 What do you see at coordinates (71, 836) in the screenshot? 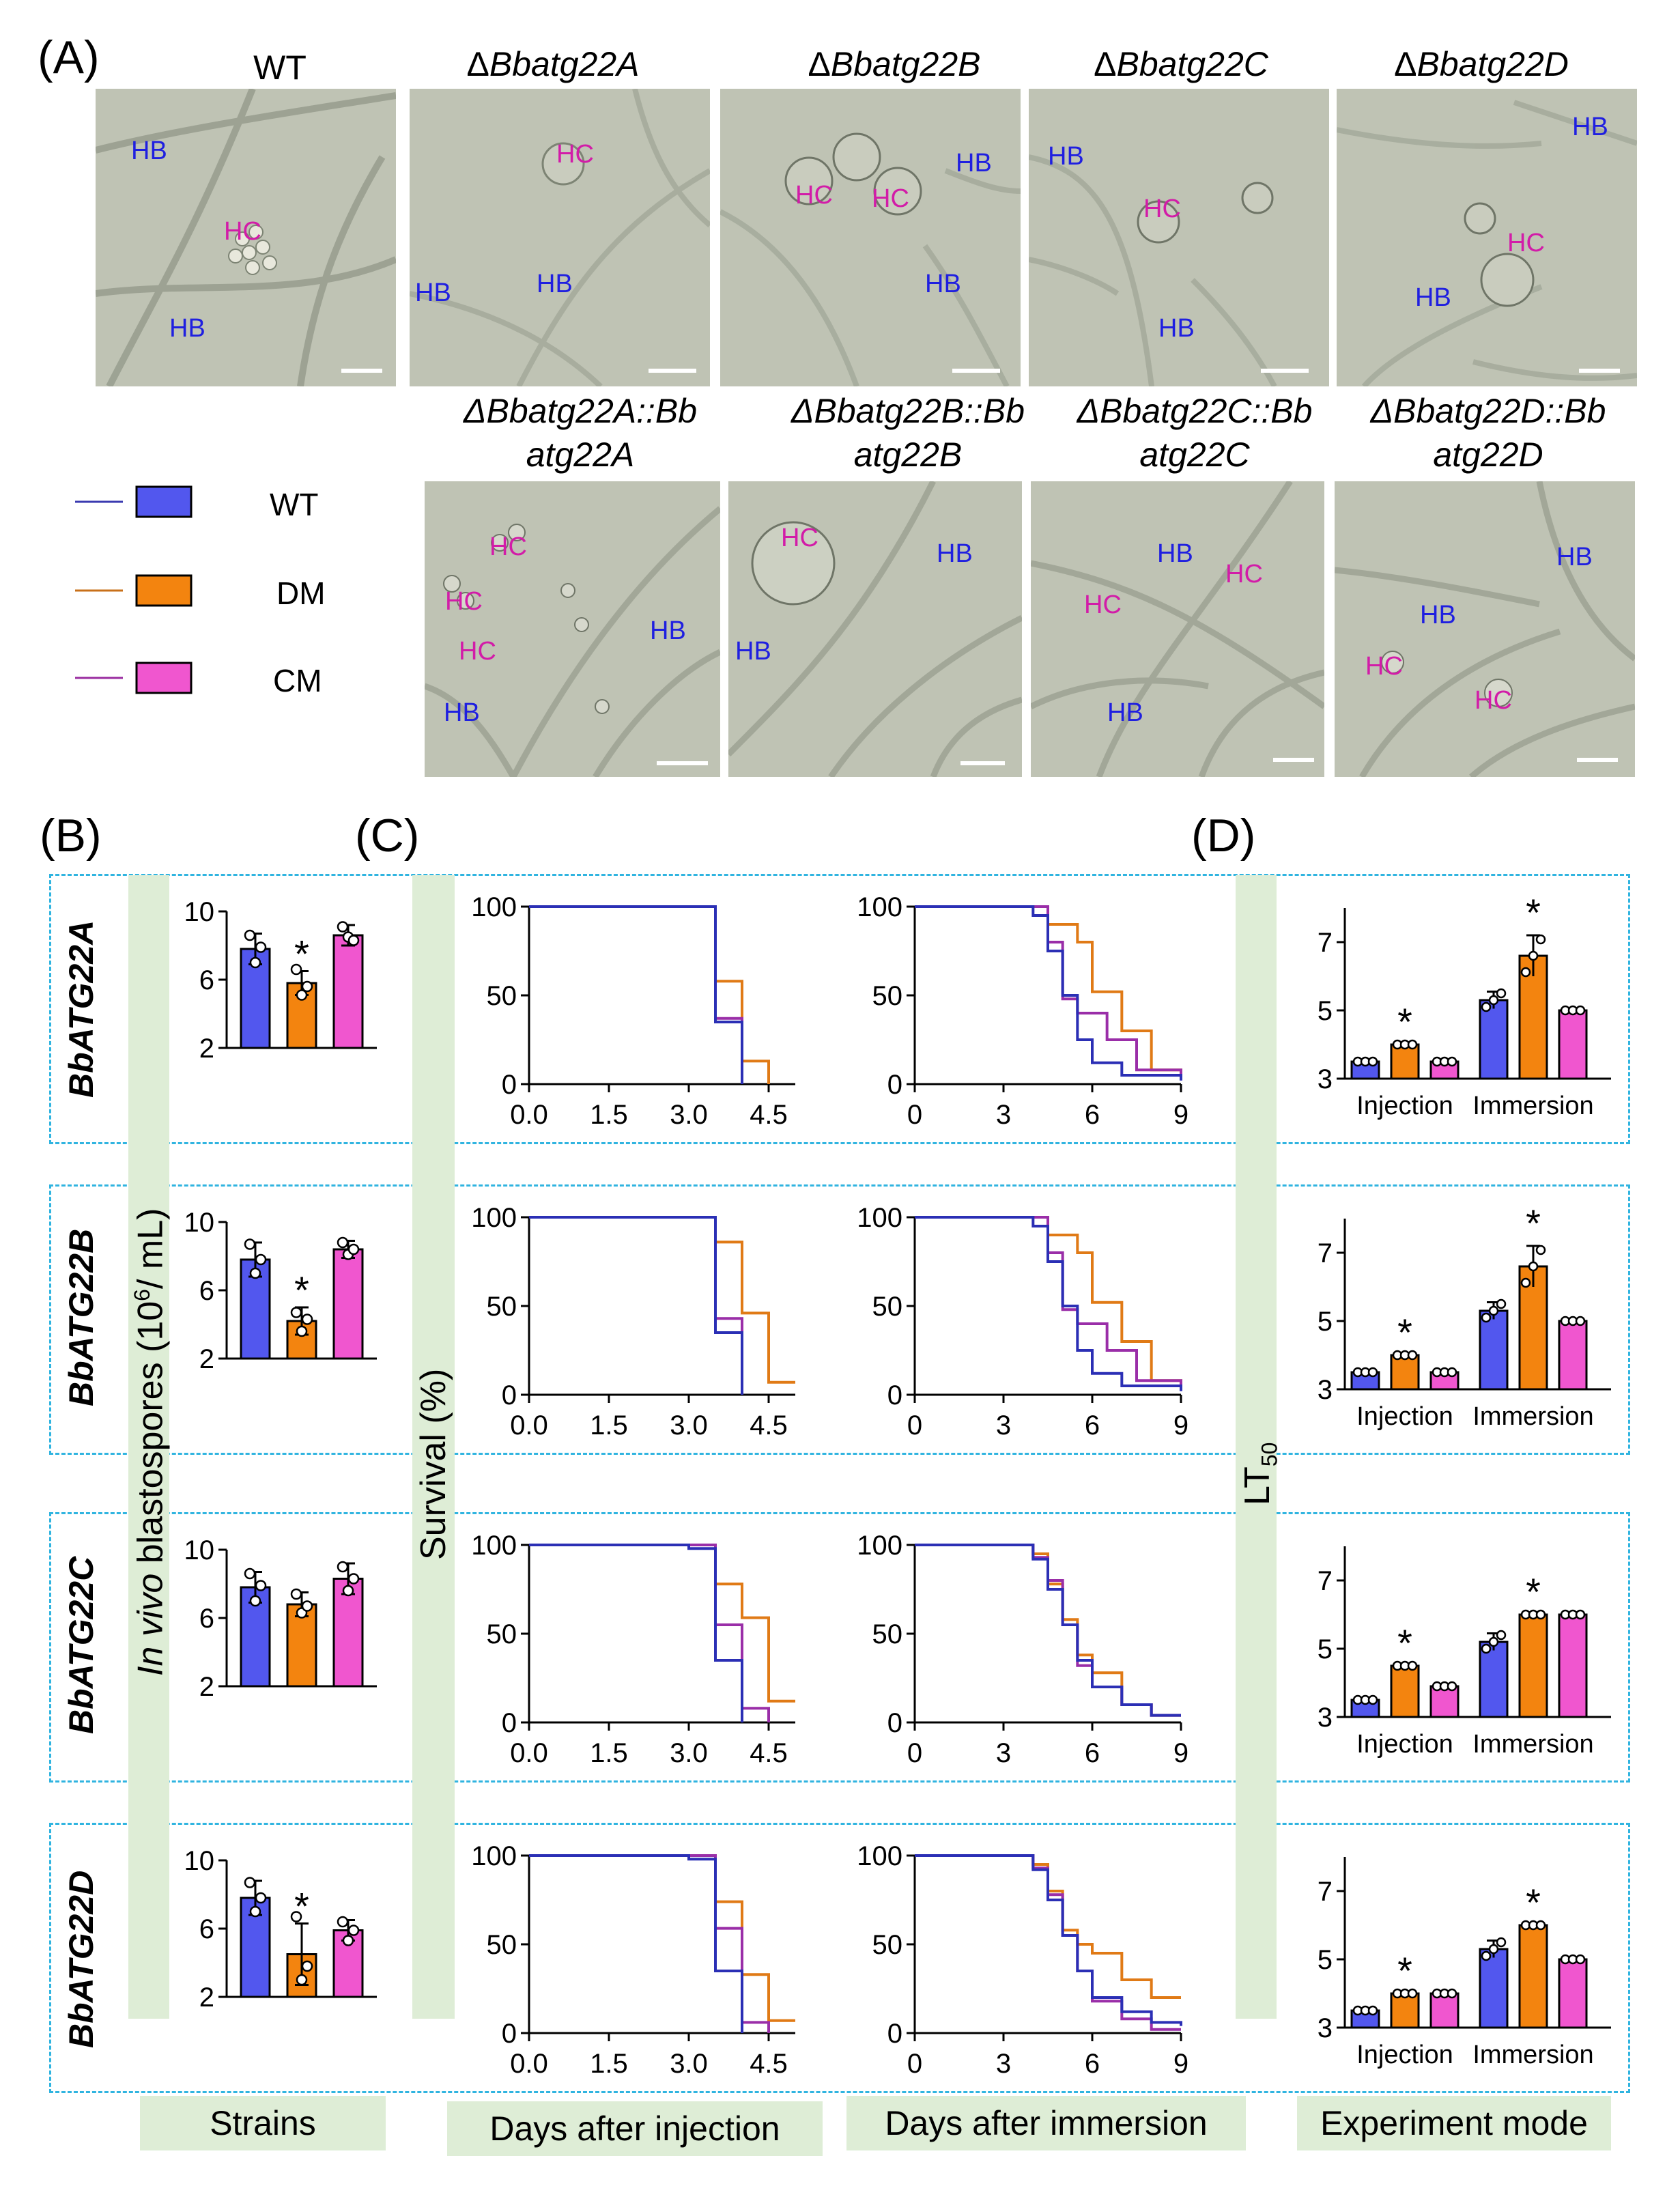
I see `panel-label-b: (B)` at bounding box center [71, 836].